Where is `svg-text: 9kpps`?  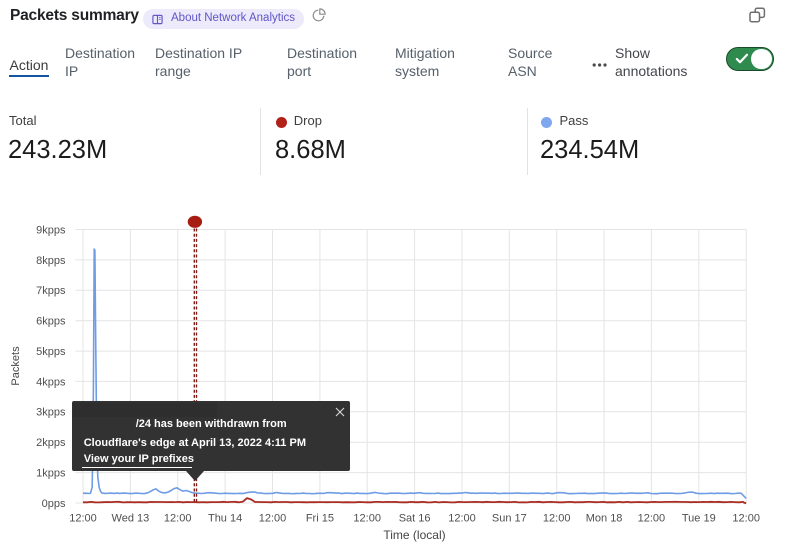
svg-text: 9kpps is located at coordinates (51, 230).